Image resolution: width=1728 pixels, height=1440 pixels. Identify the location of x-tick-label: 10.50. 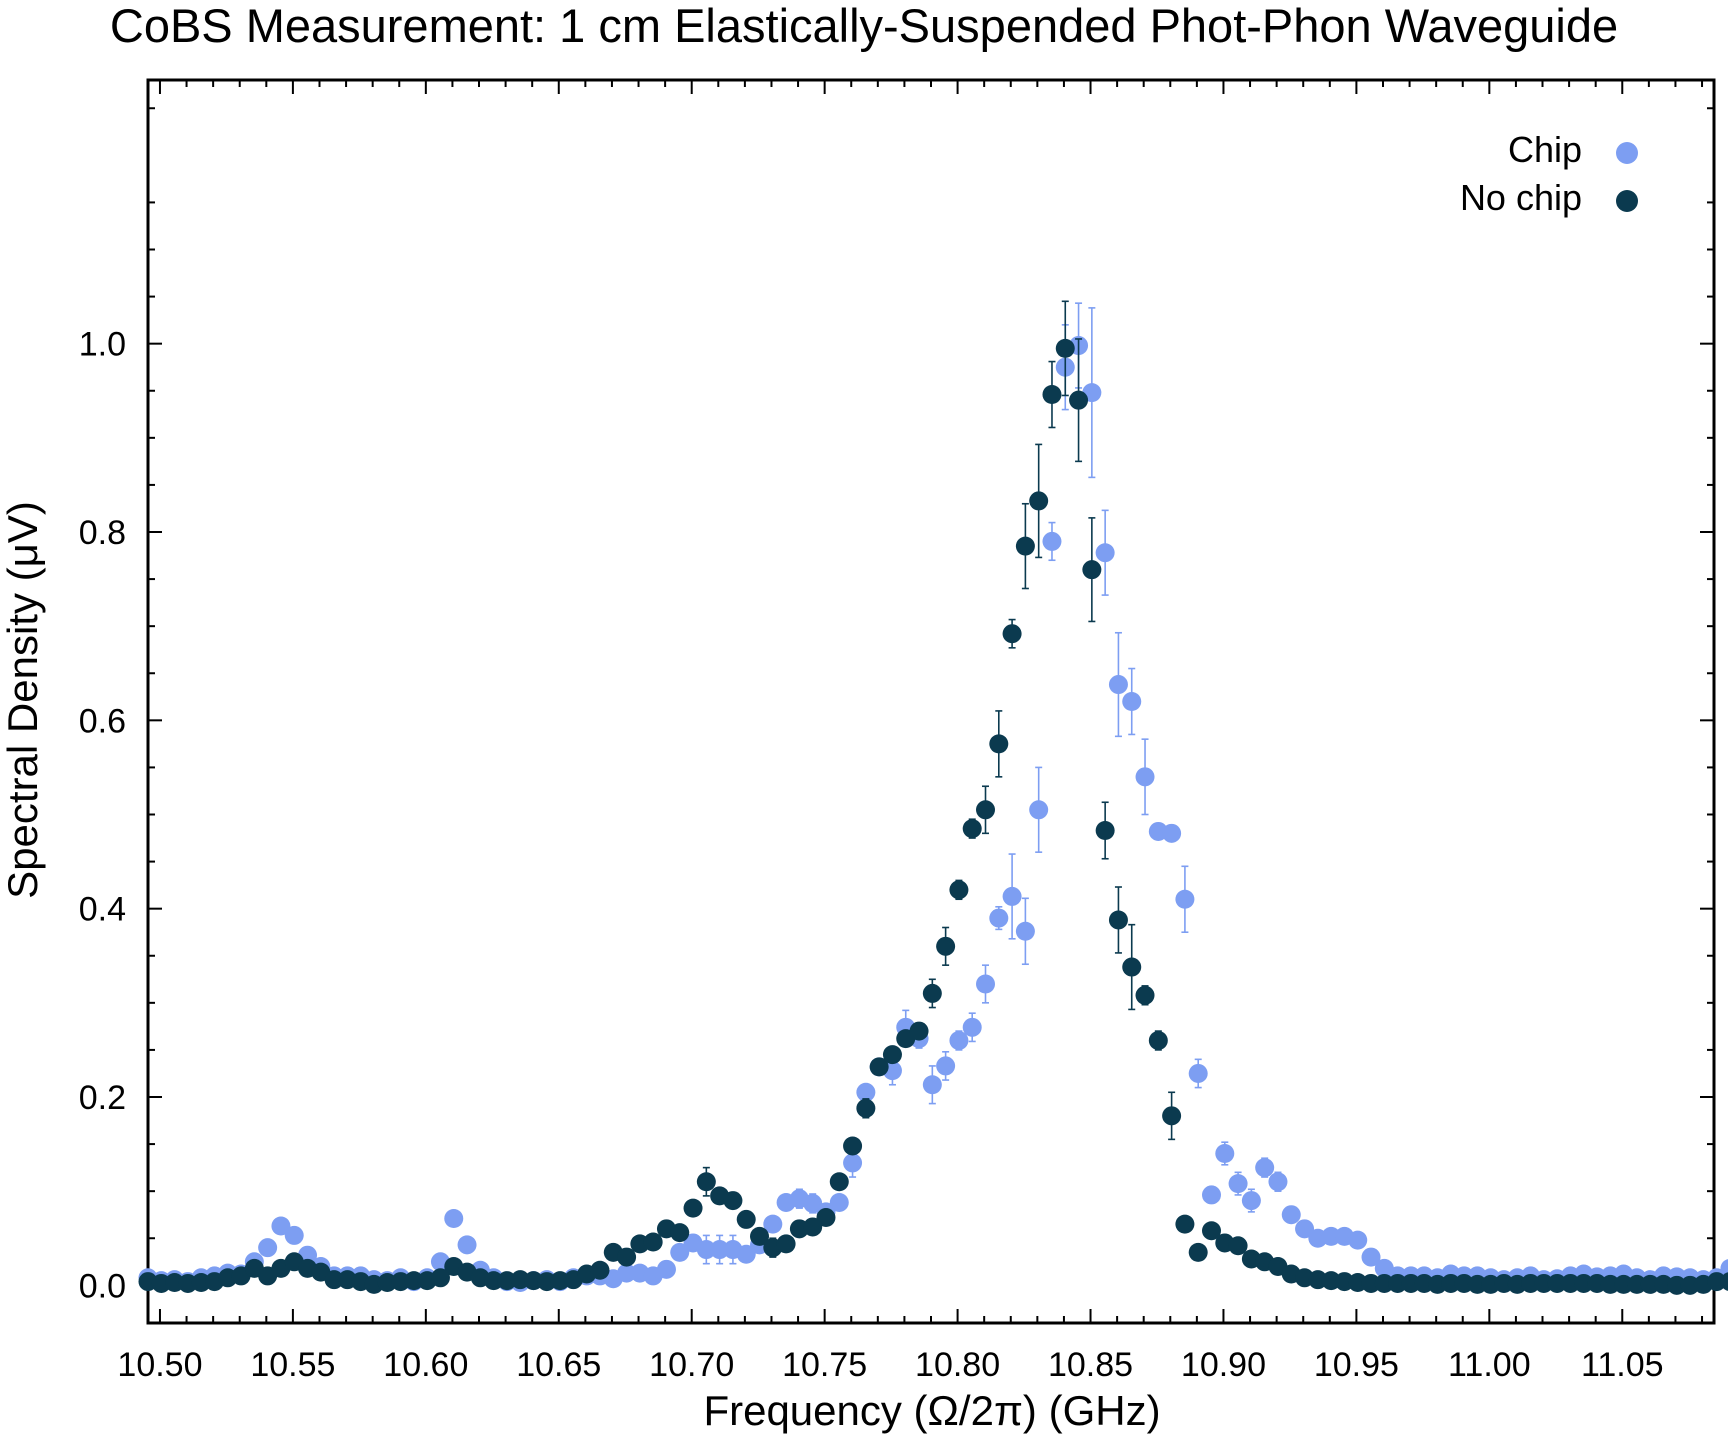
(159, 1365).